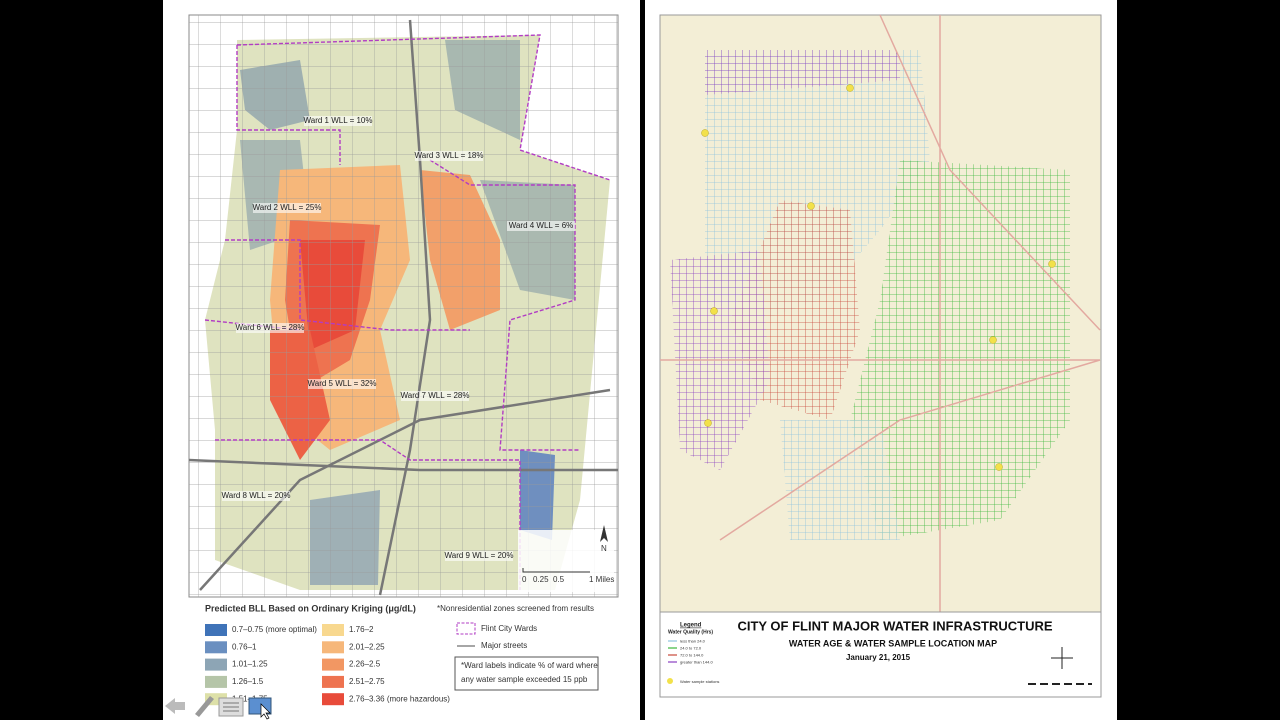 This screenshot has width=1280, height=720. I want to click on network-fresh, so click(960, 350).